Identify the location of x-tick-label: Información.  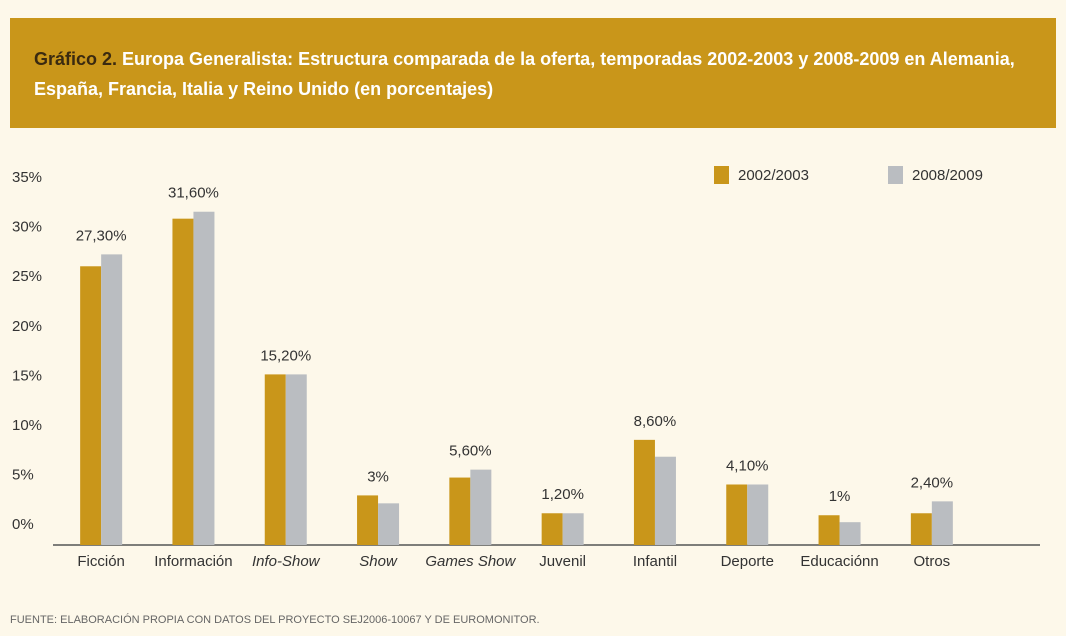
(193, 561).